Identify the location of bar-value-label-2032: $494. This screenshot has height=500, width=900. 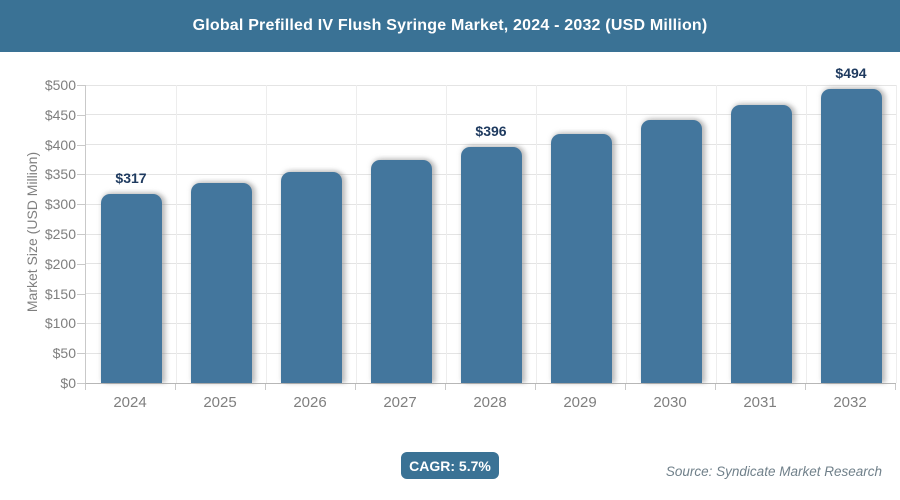
(851, 72).